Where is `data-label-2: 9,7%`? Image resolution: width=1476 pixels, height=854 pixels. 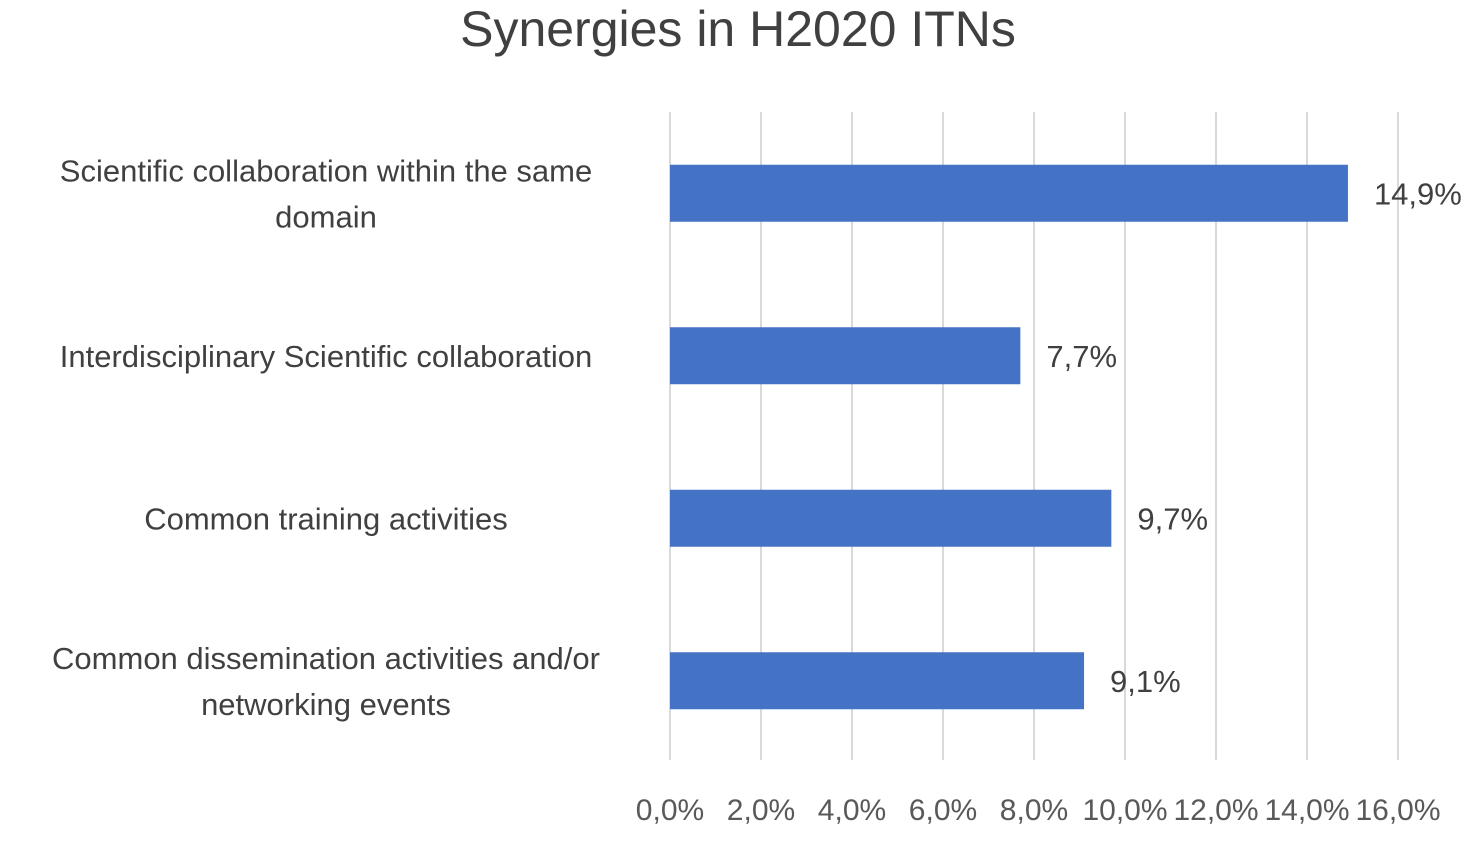
data-label-2: 9,7% is located at coordinates (1172, 518).